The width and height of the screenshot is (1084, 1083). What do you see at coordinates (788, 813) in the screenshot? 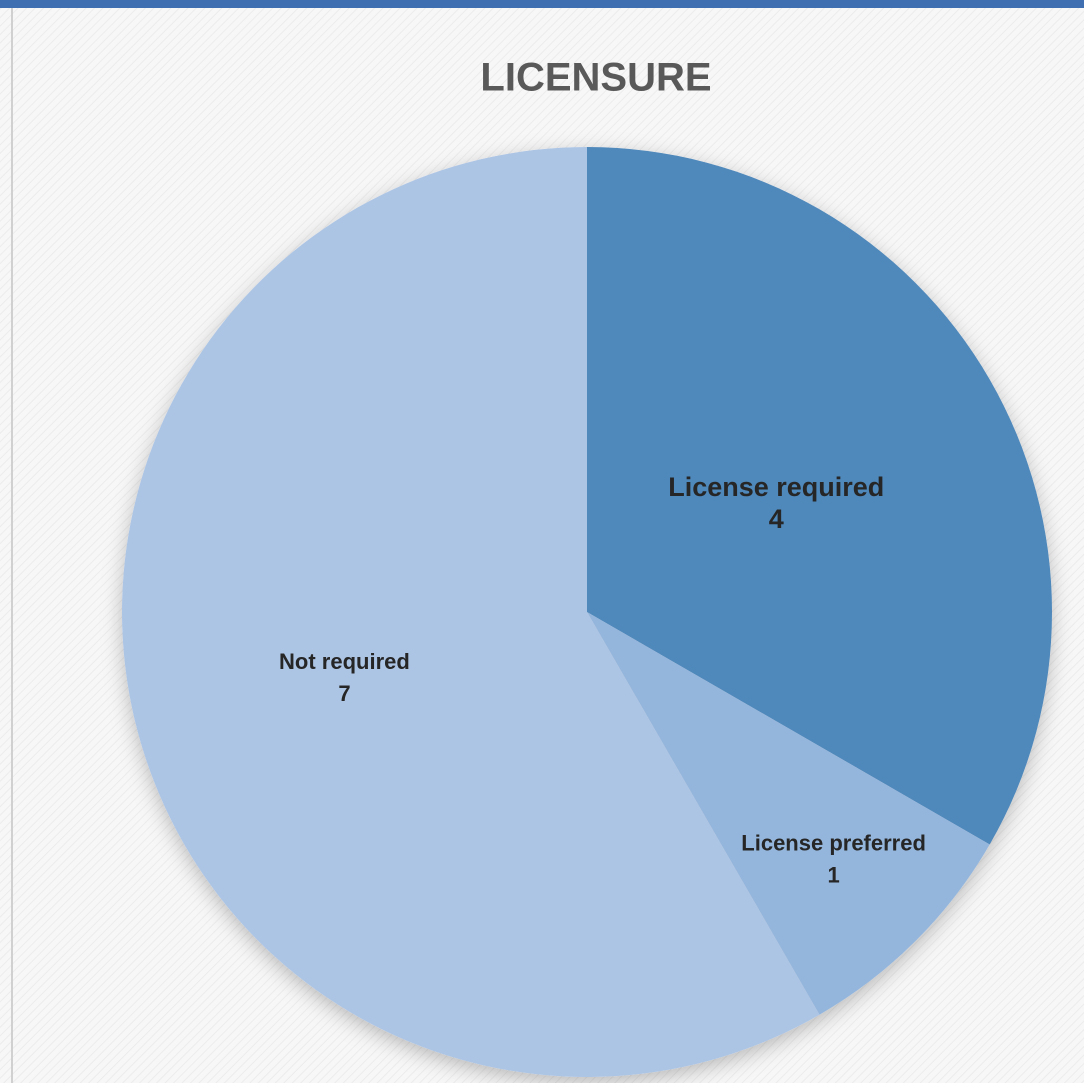
I see `pie-slice` at bounding box center [788, 813].